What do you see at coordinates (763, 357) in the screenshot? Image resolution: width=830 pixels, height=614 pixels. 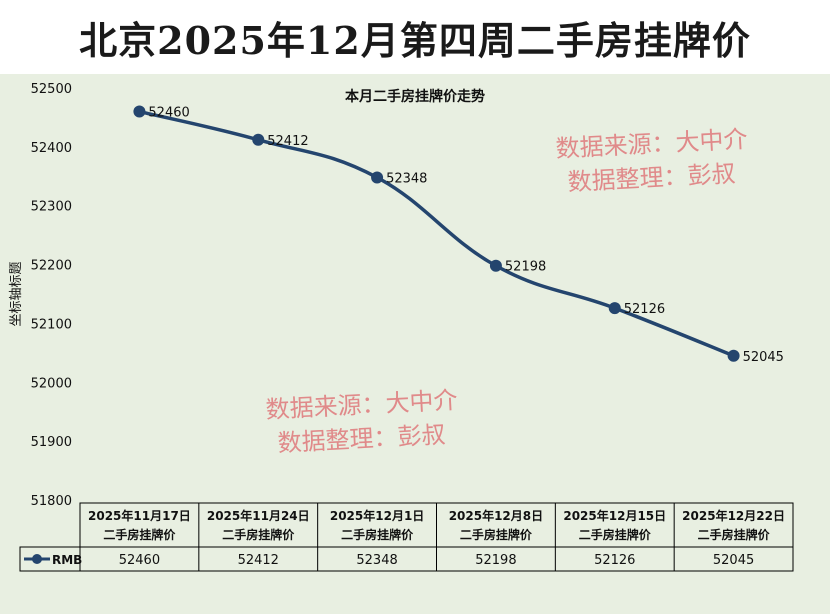 I see `data-label: 52045` at bounding box center [763, 357].